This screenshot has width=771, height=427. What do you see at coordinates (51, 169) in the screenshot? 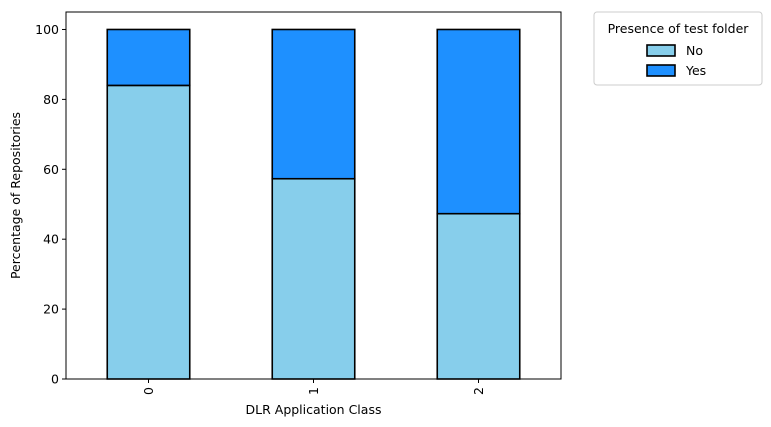
I see `y-tick-label: 60` at bounding box center [51, 169].